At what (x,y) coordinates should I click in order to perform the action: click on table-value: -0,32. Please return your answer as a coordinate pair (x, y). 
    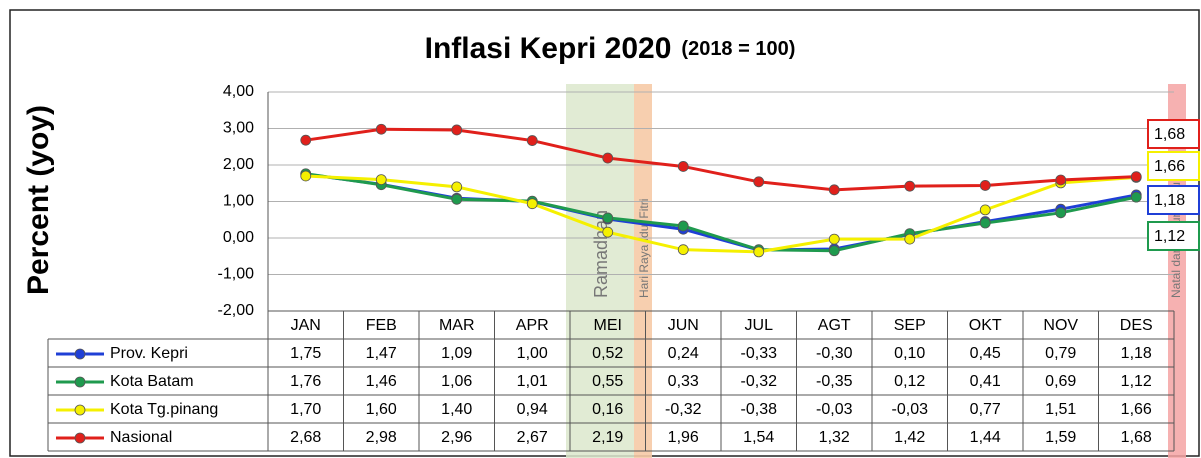
    Looking at the image, I should click on (759, 381).